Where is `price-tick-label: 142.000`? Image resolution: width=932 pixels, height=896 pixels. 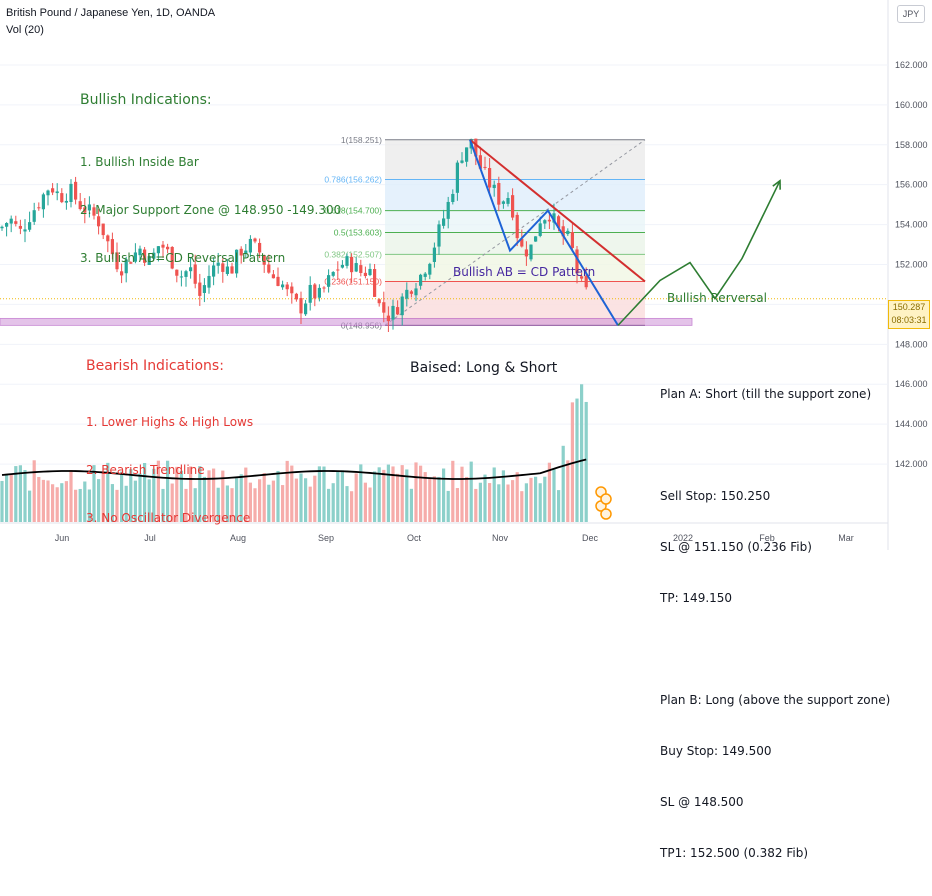 price-tick-label: 142.000 is located at coordinates (911, 464).